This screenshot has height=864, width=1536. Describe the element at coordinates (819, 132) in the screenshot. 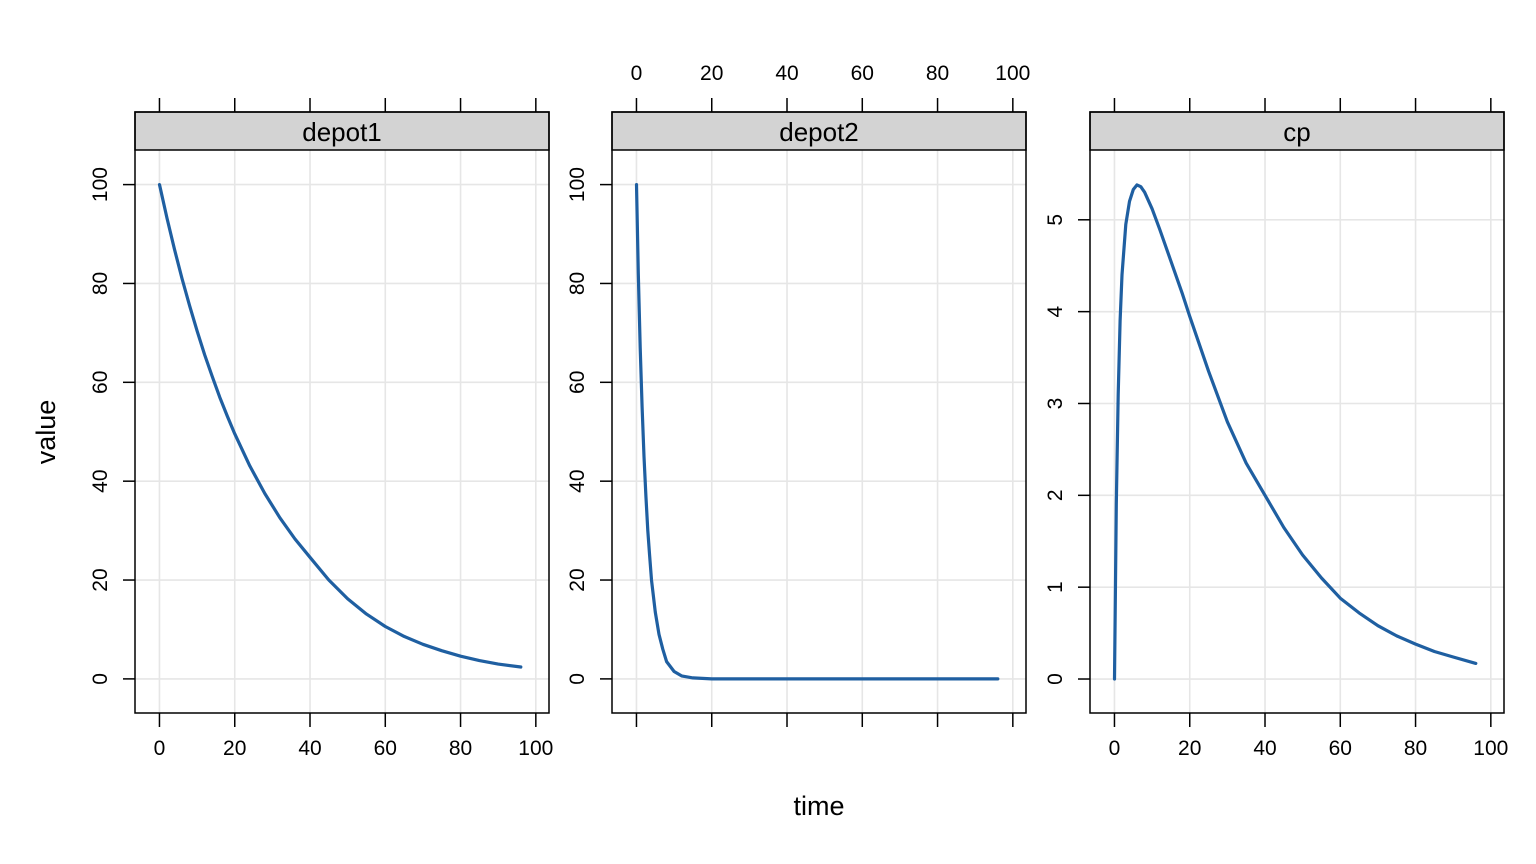

I see `strip-label-depot2: depot2` at that location.